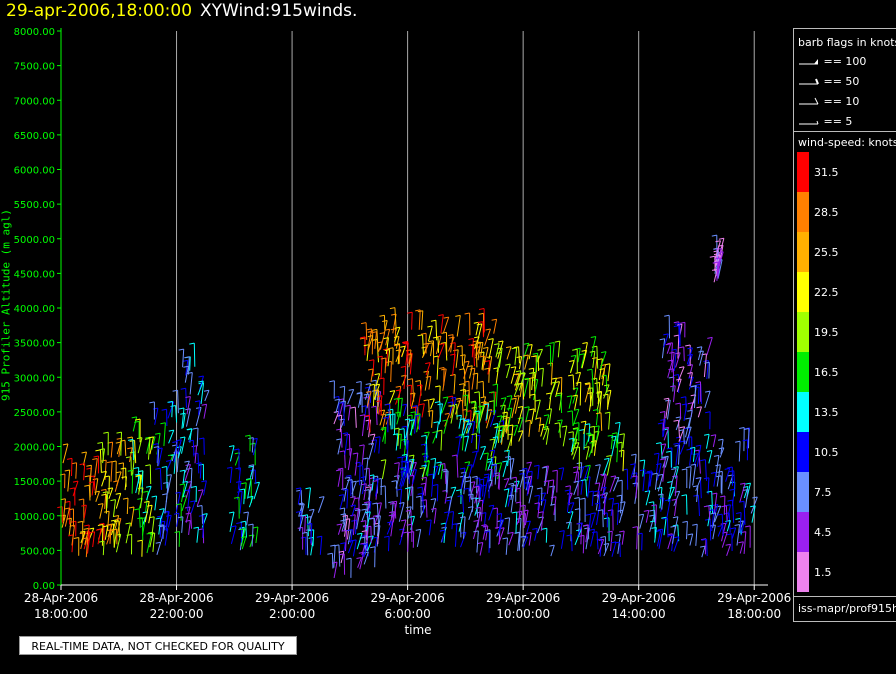  Describe the element at coordinates (34, 205) in the screenshot. I see `y-tick-label: 5500.00` at that location.